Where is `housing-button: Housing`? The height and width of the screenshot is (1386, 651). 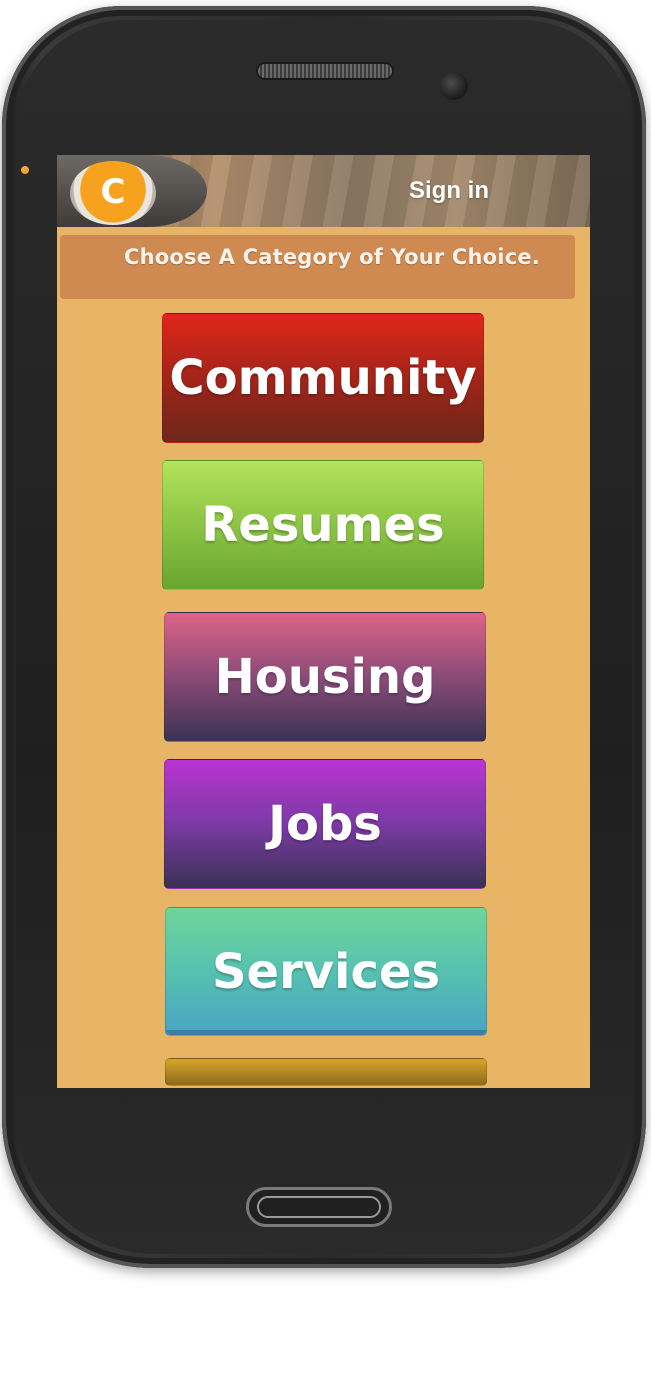
housing-button: Housing is located at coordinates (325, 677).